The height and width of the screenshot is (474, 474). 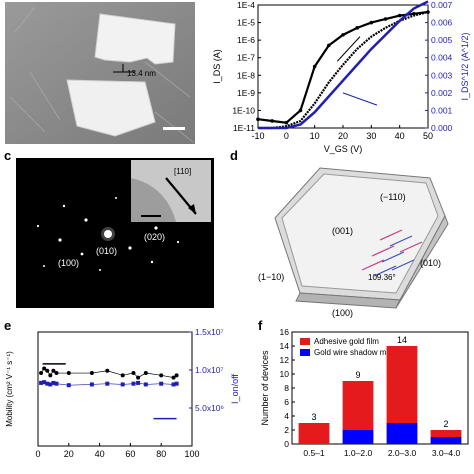 What do you see at coordinates (257, 136) in the screenshot?
I see `x-tick-label: -10` at bounding box center [257, 136].